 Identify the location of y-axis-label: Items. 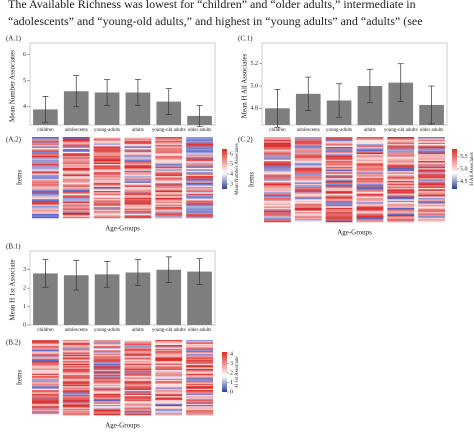
(20, 377).